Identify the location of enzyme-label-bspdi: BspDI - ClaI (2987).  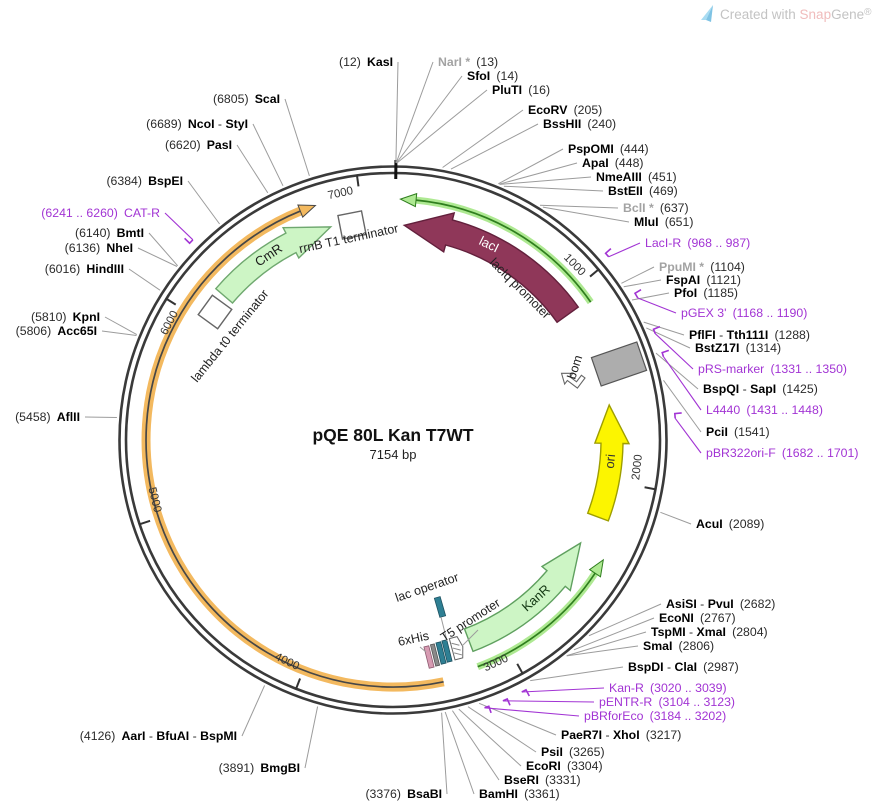
(683, 667).